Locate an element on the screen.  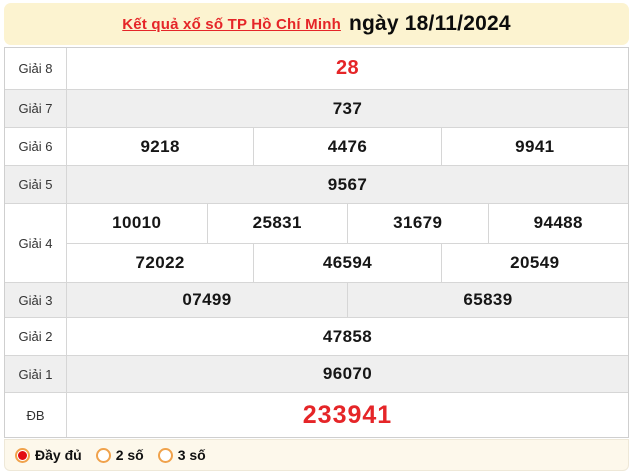
display-mode-option: Đầy đủ is located at coordinates (48, 455).